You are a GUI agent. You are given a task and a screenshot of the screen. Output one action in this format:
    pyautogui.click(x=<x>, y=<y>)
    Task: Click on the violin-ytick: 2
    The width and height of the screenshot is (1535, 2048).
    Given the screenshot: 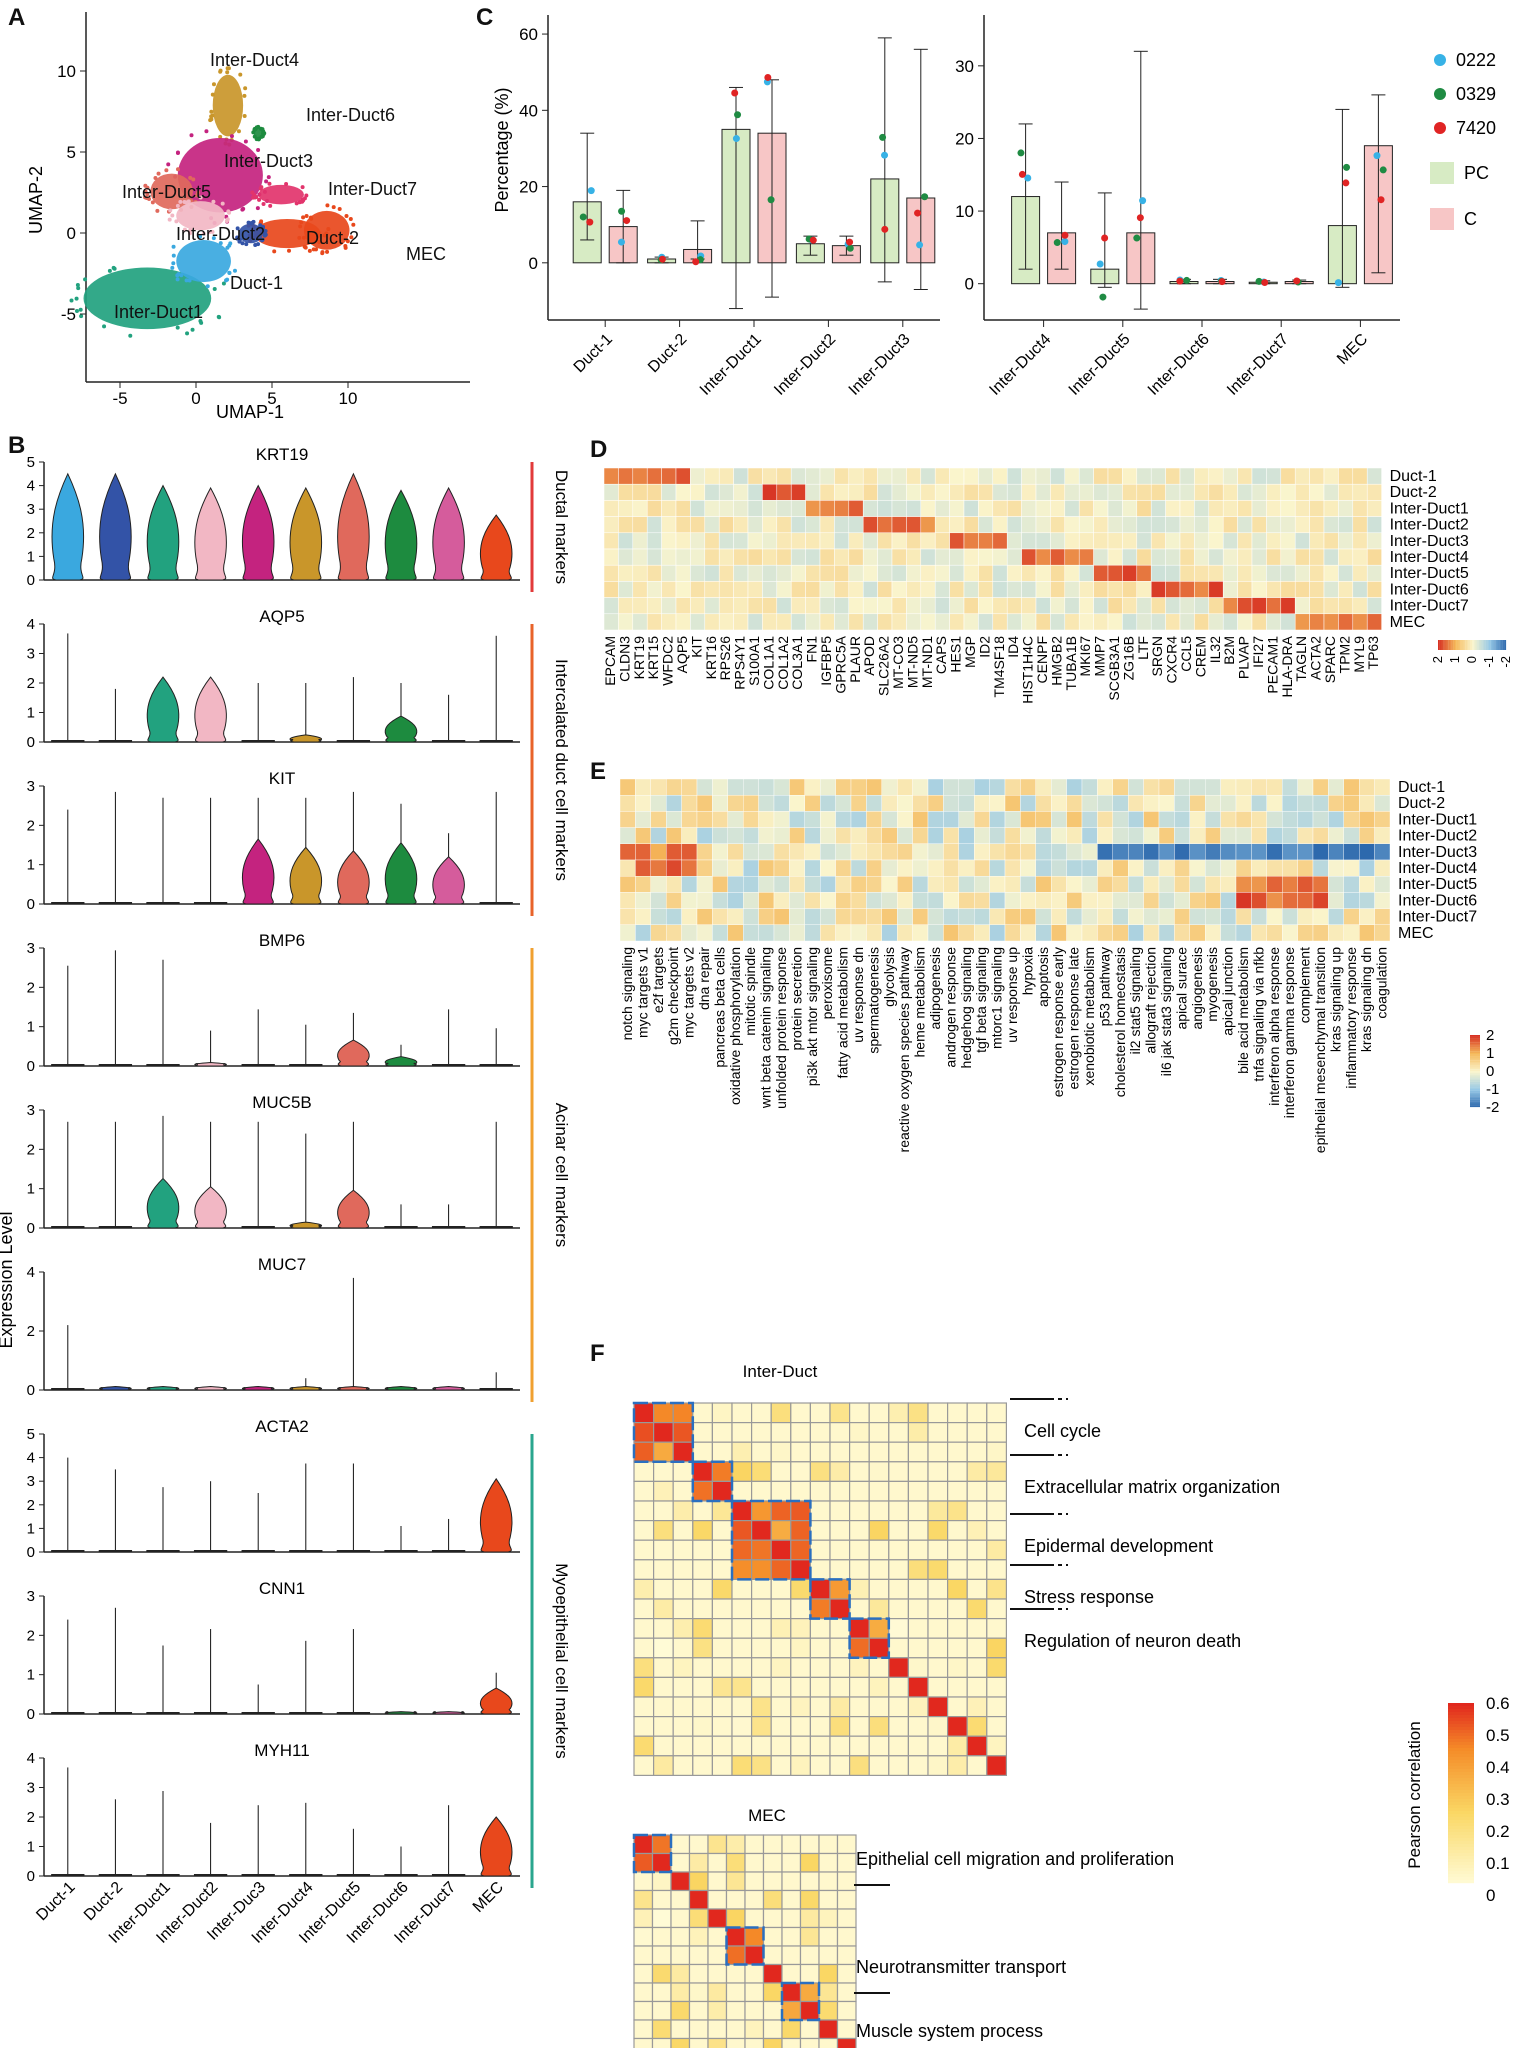 What is the action you would take?
    pyautogui.click(x=31, y=1505)
    